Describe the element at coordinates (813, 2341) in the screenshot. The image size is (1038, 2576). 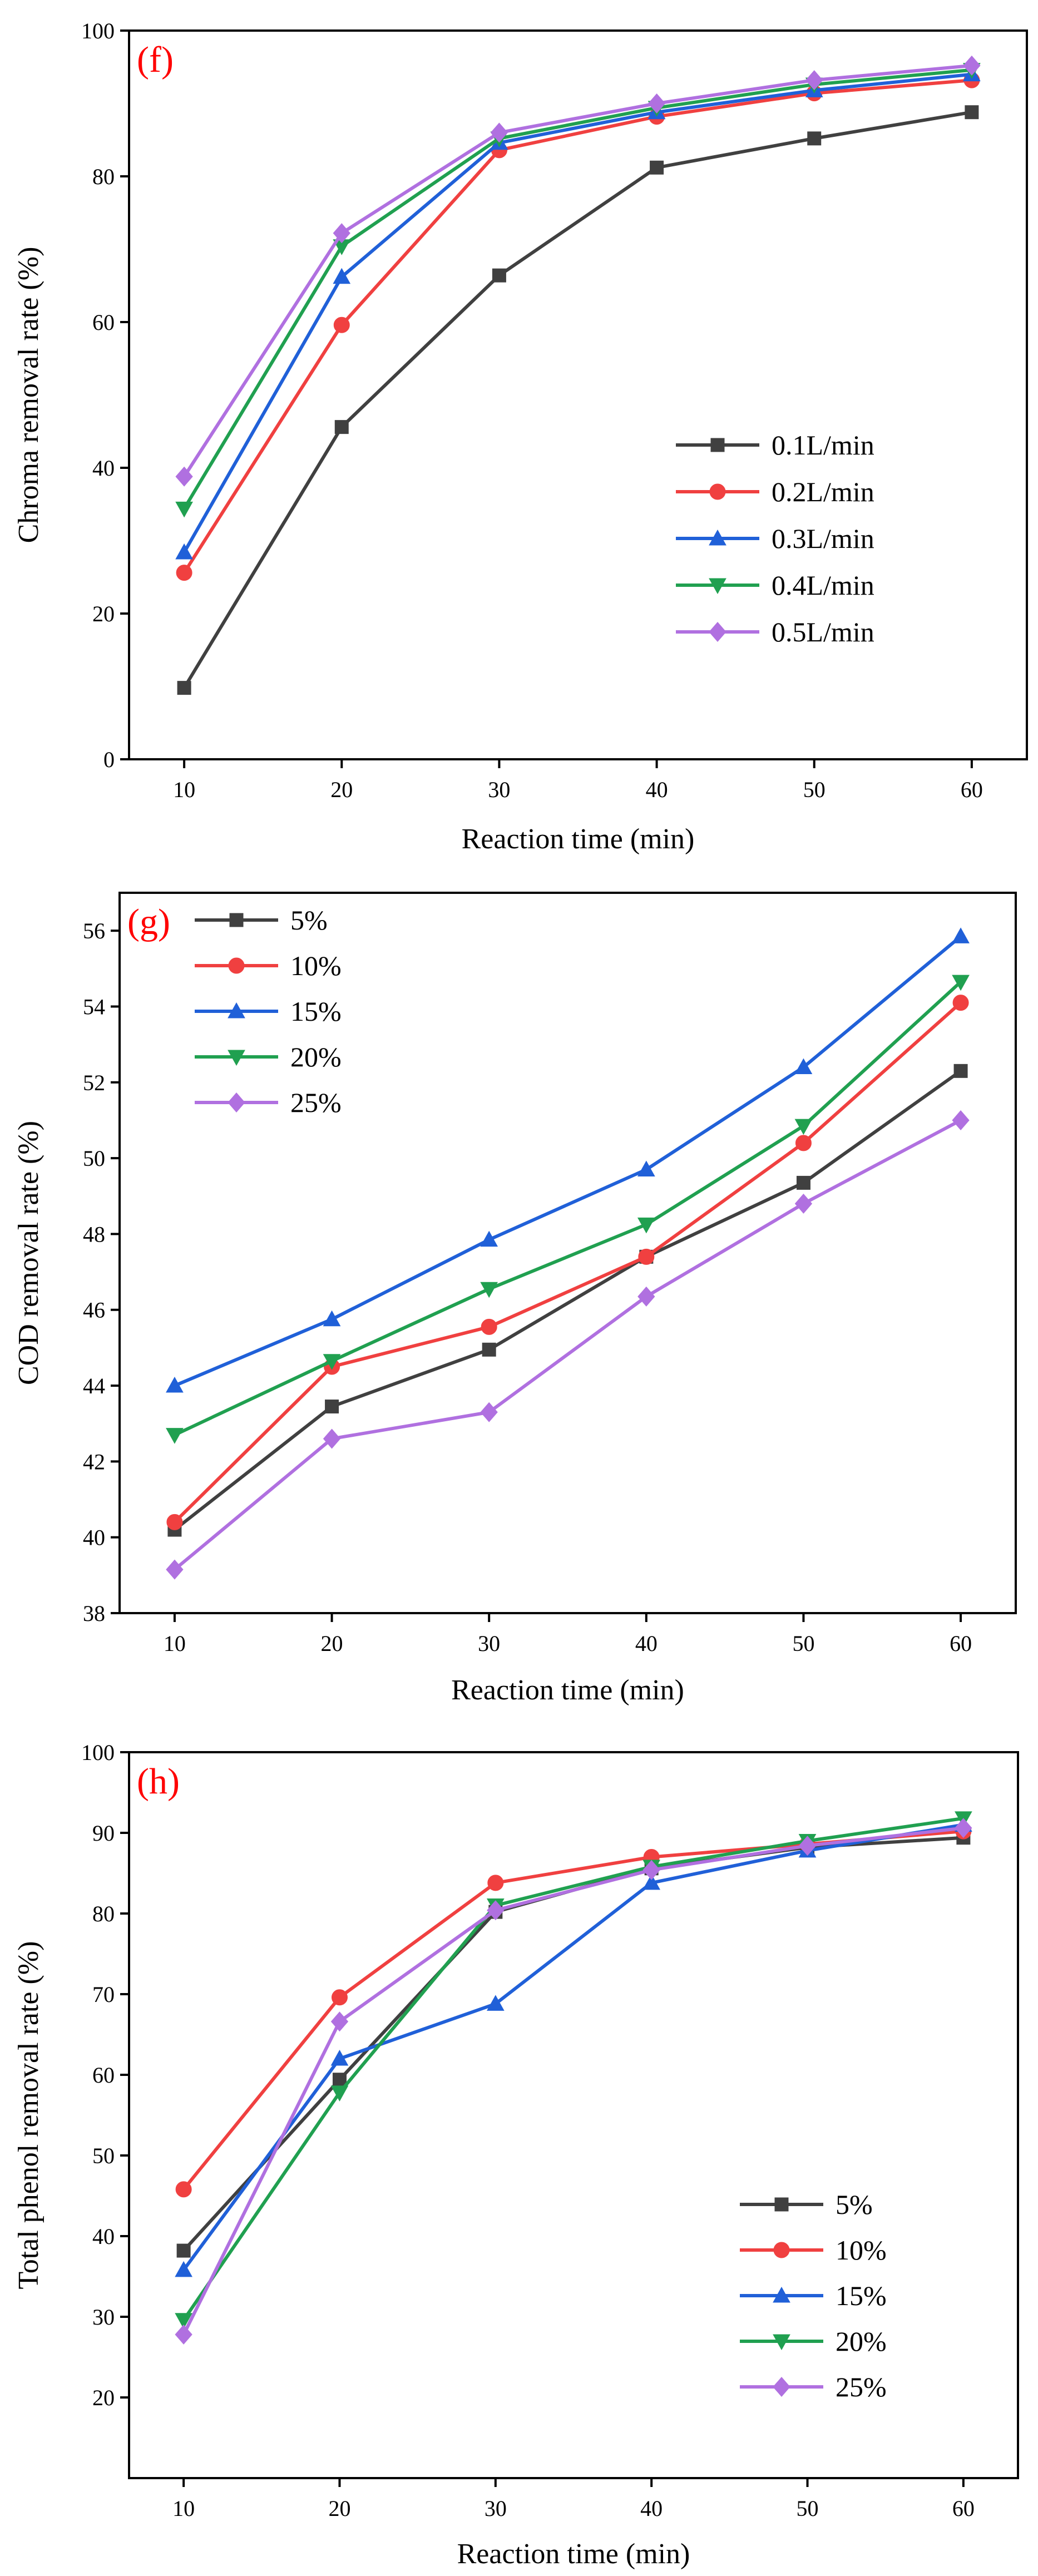
I see `legend-item: 20%` at that location.